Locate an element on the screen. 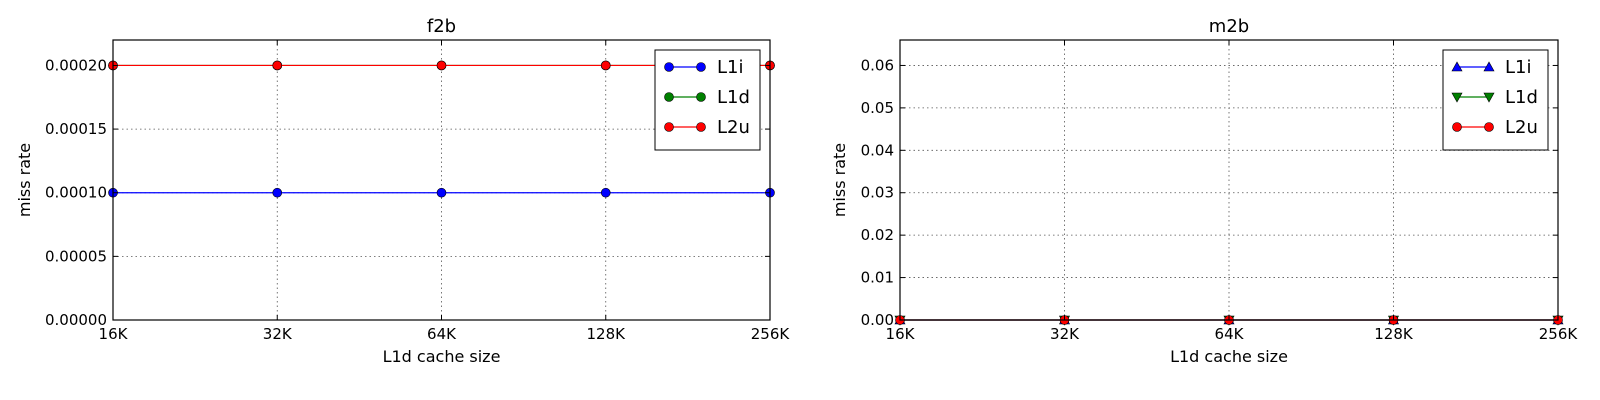 The width and height of the screenshot is (1600, 400). y-tick-label: 0.00020 is located at coordinates (76, 65).